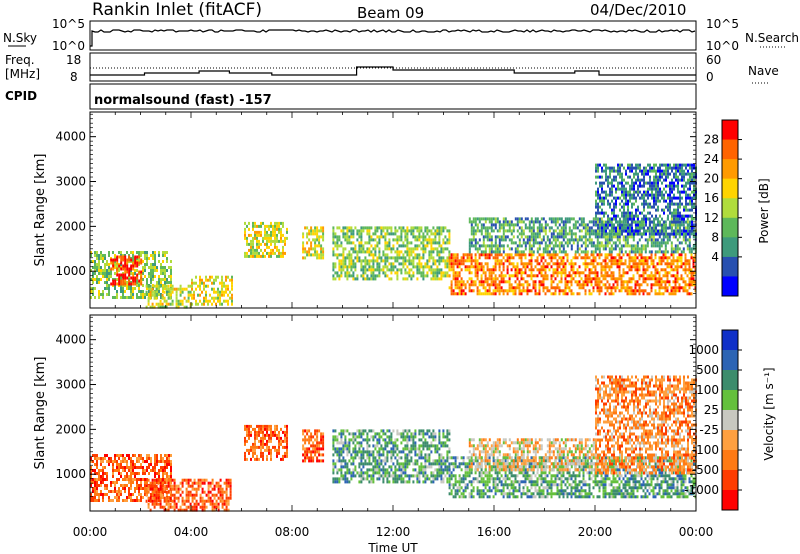  I want to click on velocity-ytick-label-2: 3000, so click(70, 385).